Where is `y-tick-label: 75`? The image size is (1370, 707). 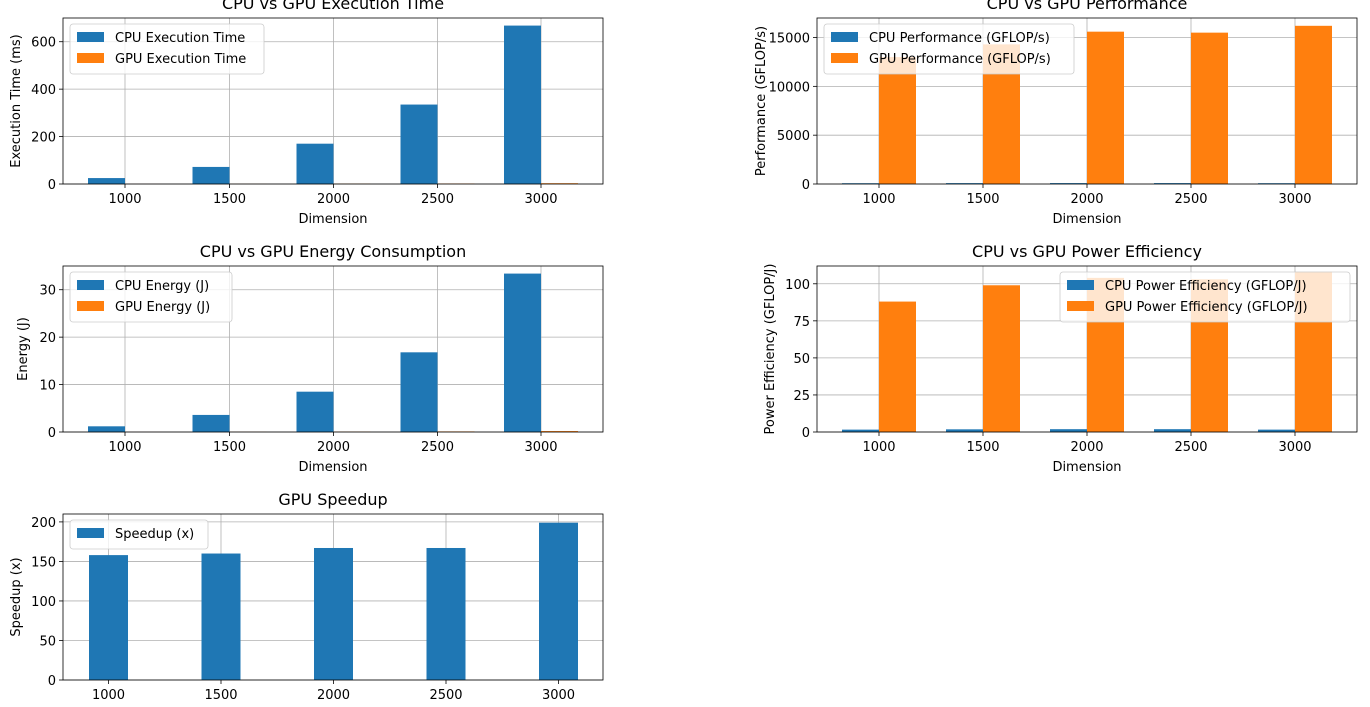
y-tick-label: 75 is located at coordinates (801, 322).